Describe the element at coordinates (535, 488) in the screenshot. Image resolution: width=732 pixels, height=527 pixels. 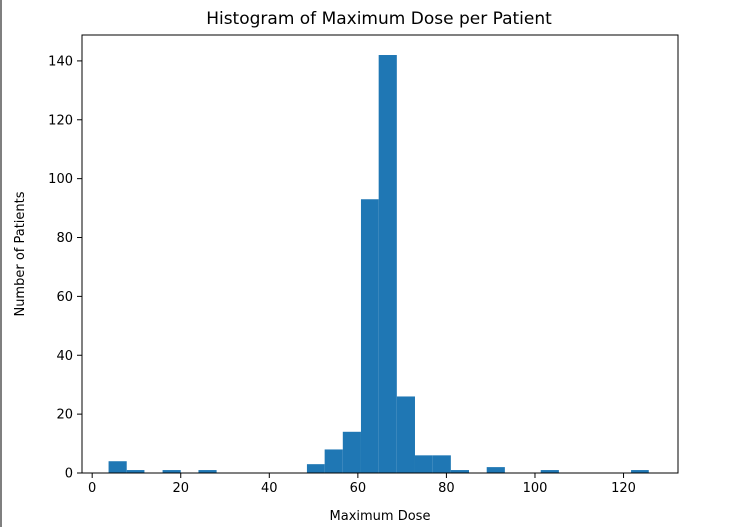
I see `x-tick-label: 100` at that location.